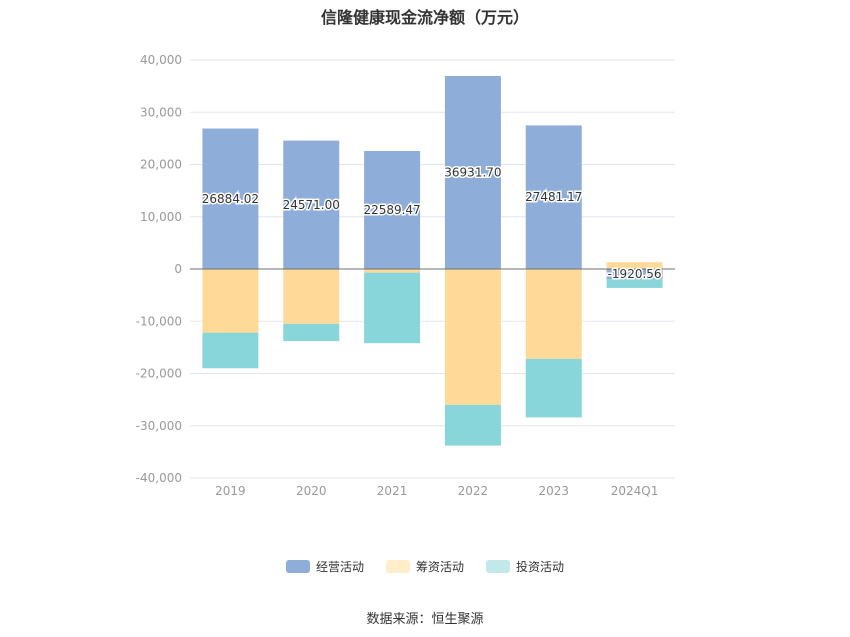 The height and width of the screenshot is (637, 850). I want to click on data-label: -1920.56, so click(635, 274).